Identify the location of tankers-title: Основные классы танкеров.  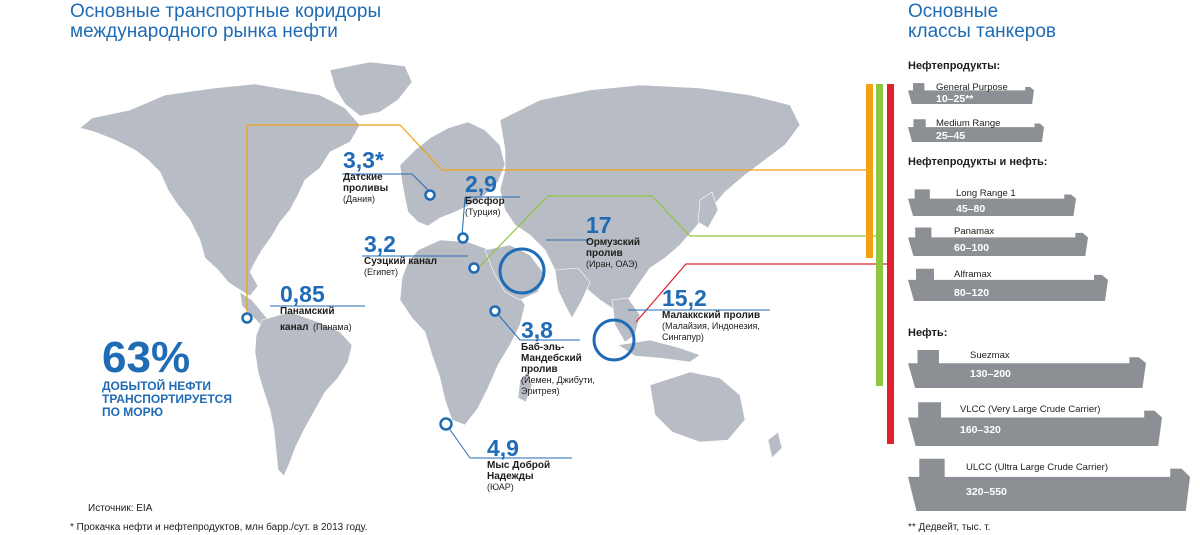
(982, 22).